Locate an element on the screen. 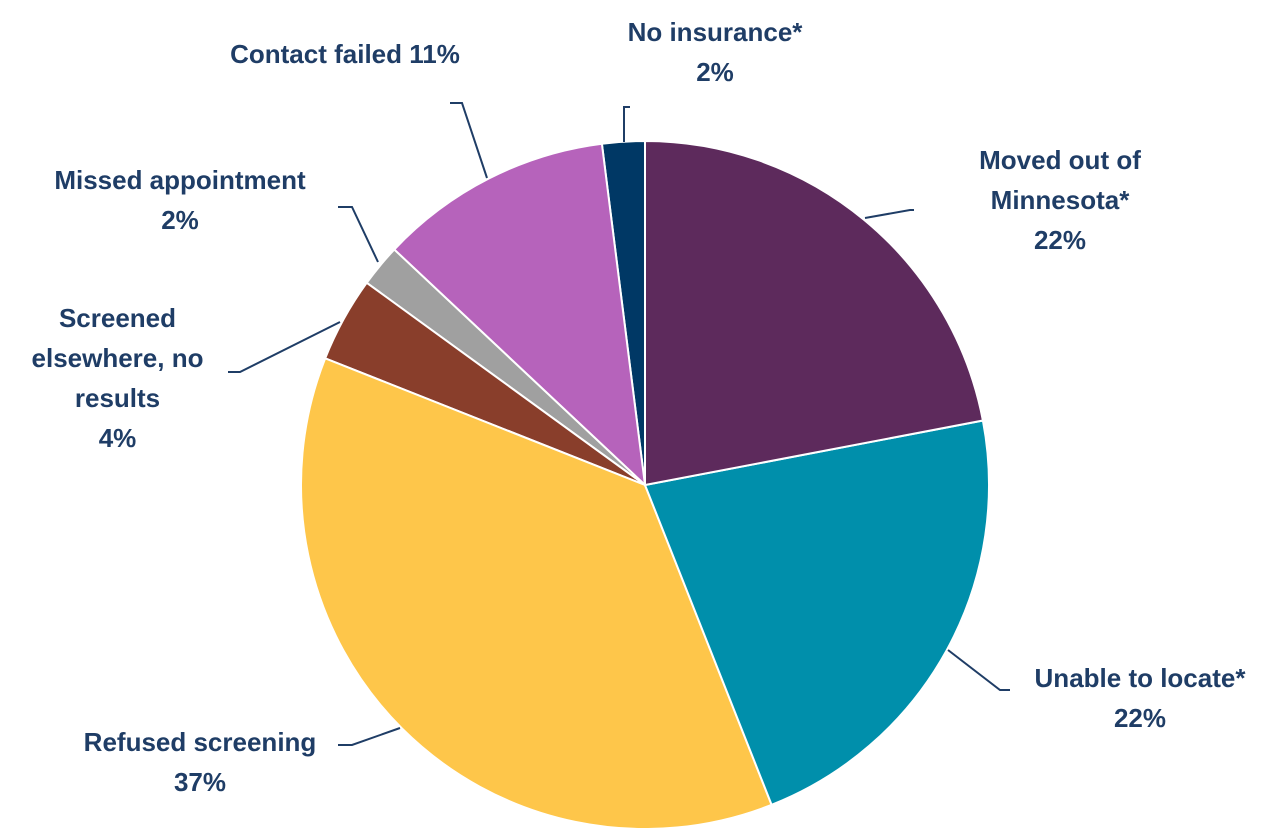 The width and height of the screenshot is (1273, 828). slice-label: Screened elsewhere, no results 4% is located at coordinates (117, 378).